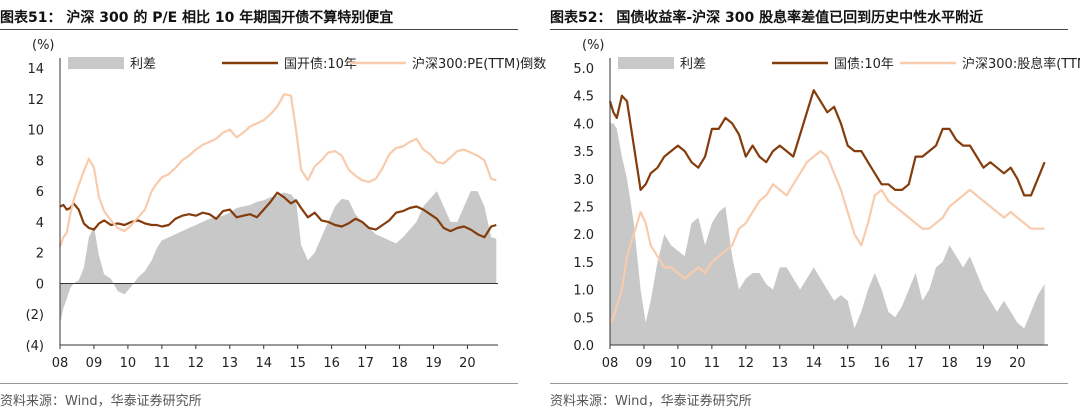 This screenshot has height=415, width=1080. Describe the element at coordinates (320, 64) in the screenshot. I see `legend-label: 国开债:10年` at that location.